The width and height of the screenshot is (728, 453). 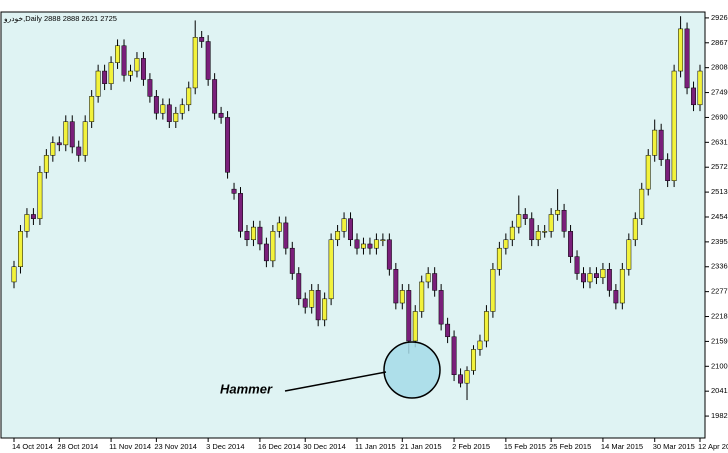 What do you see at coordinates (719, 191) in the screenshot?
I see `y-tick-label: 2513` at bounding box center [719, 191].